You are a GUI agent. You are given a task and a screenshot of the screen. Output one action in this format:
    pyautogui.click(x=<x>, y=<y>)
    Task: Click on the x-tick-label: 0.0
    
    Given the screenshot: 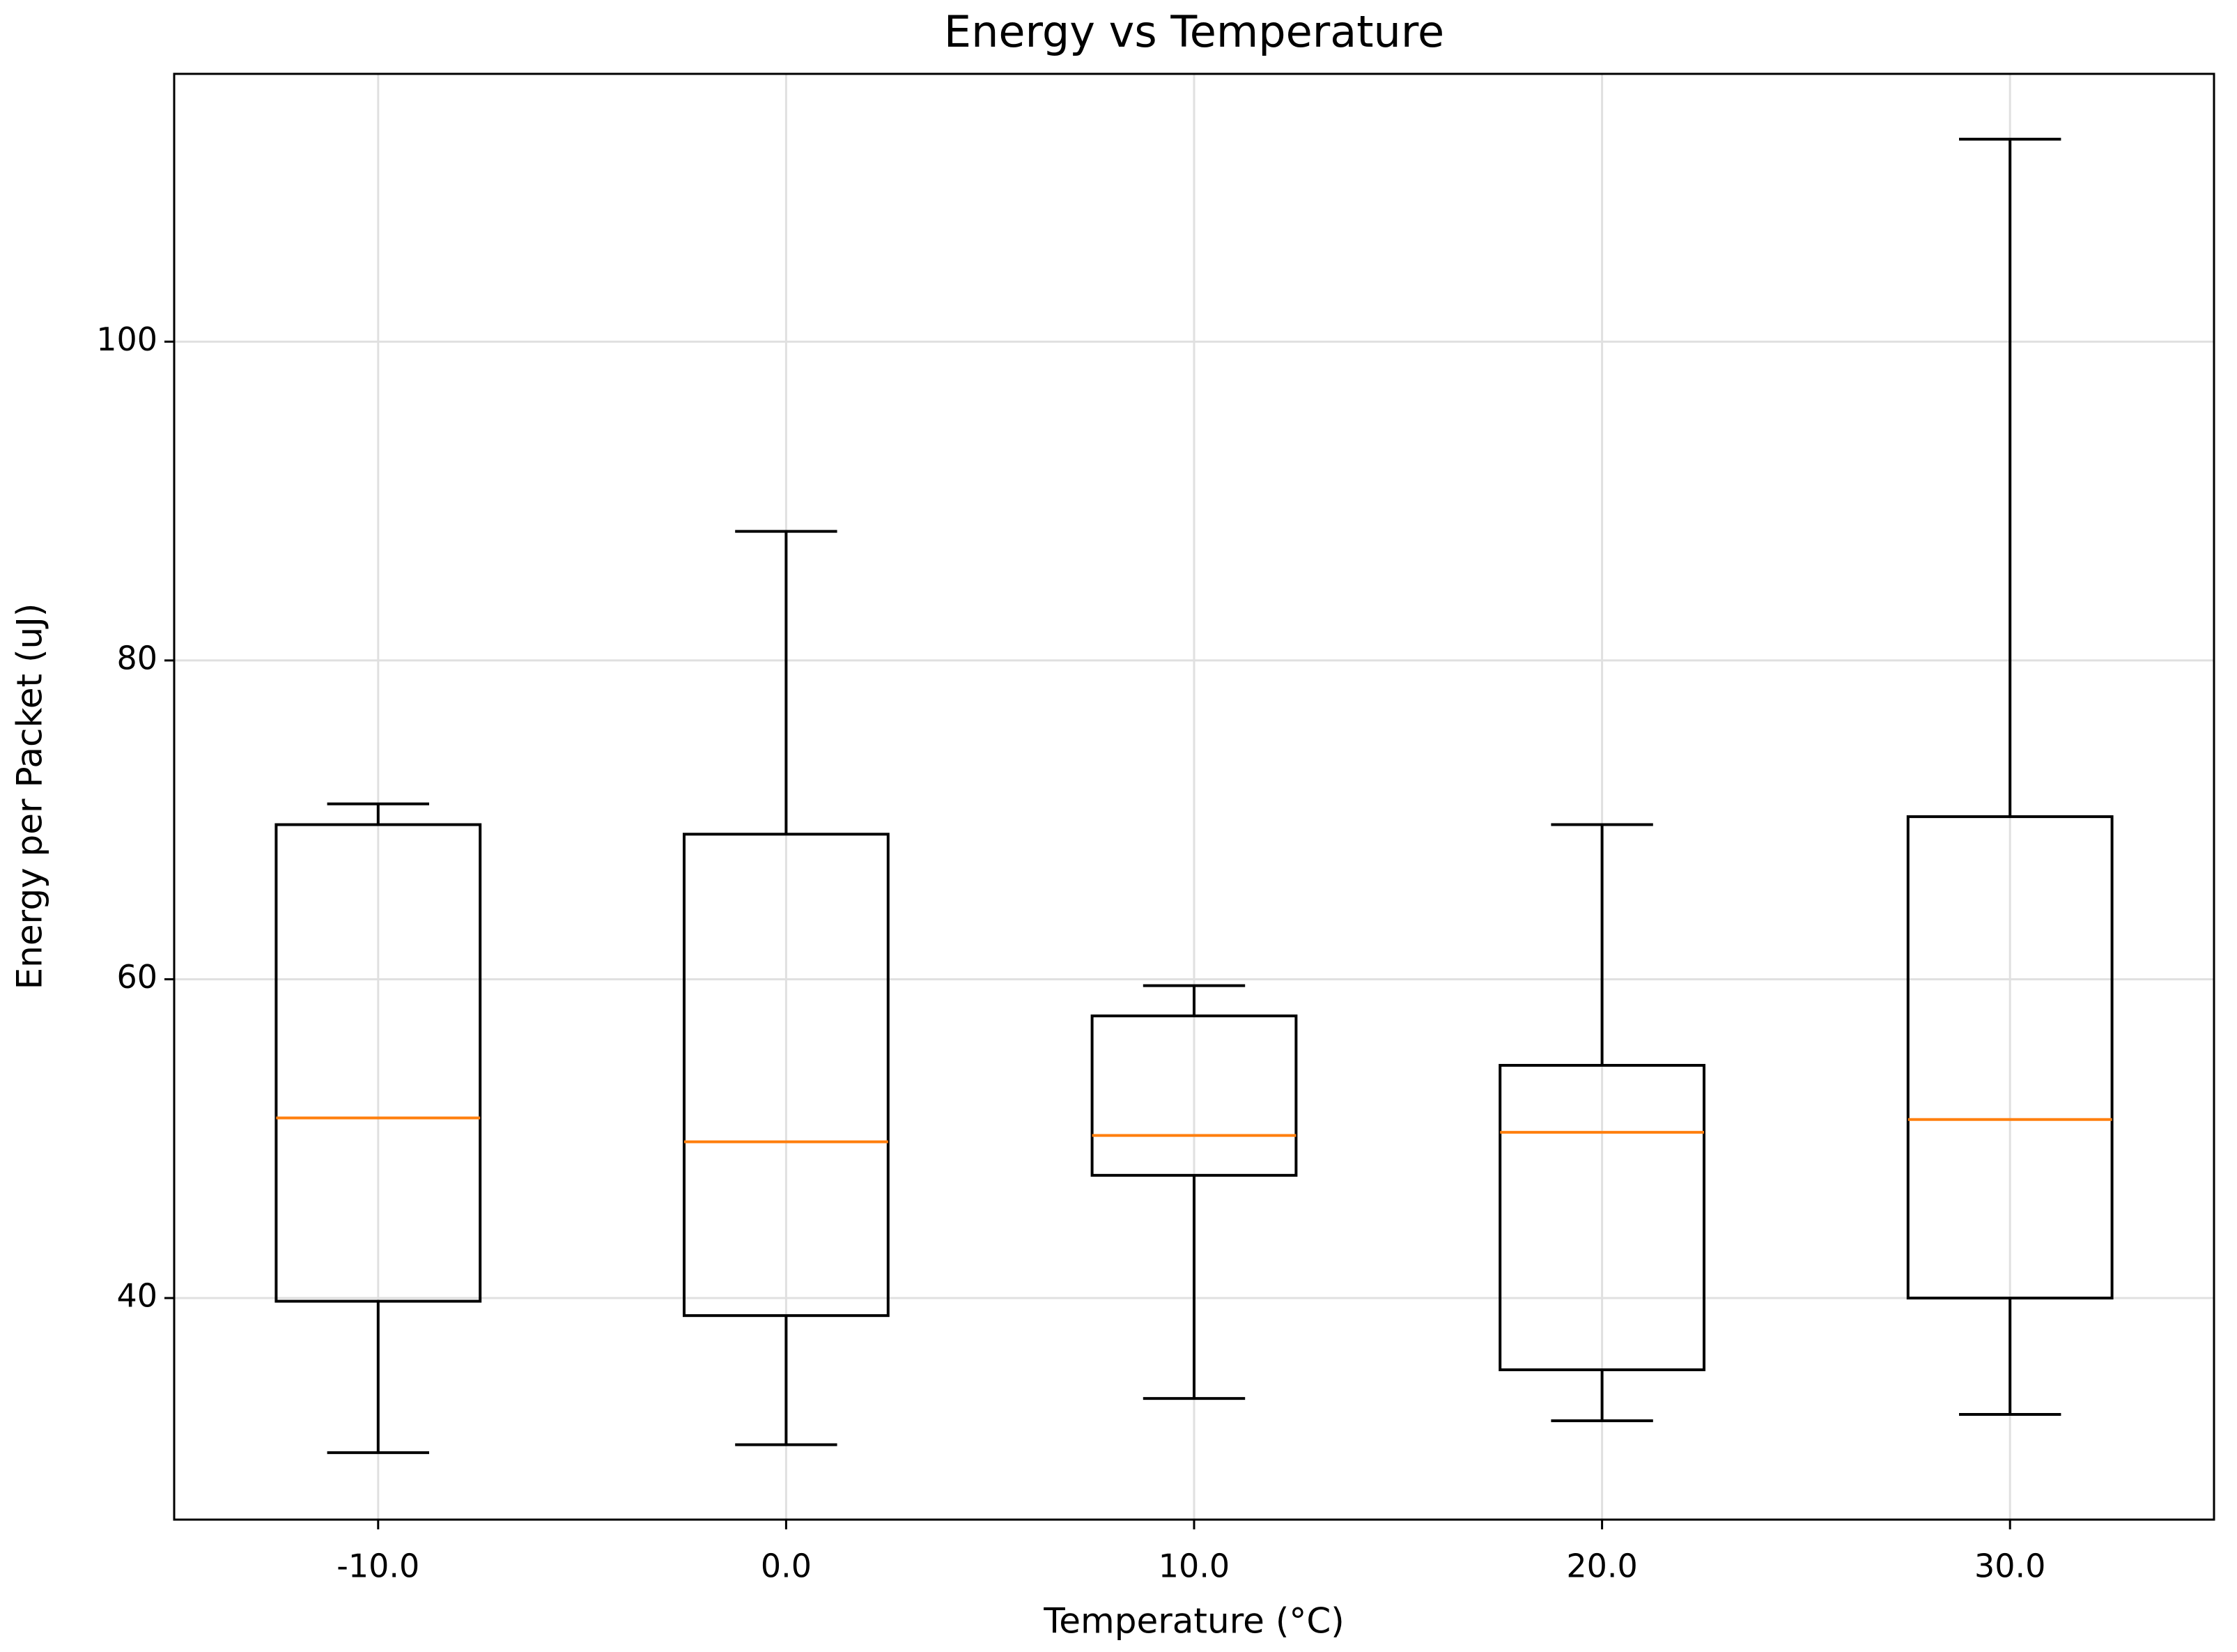 What is the action you would take?
    pyautogui.click(x=786, y=1566)
    